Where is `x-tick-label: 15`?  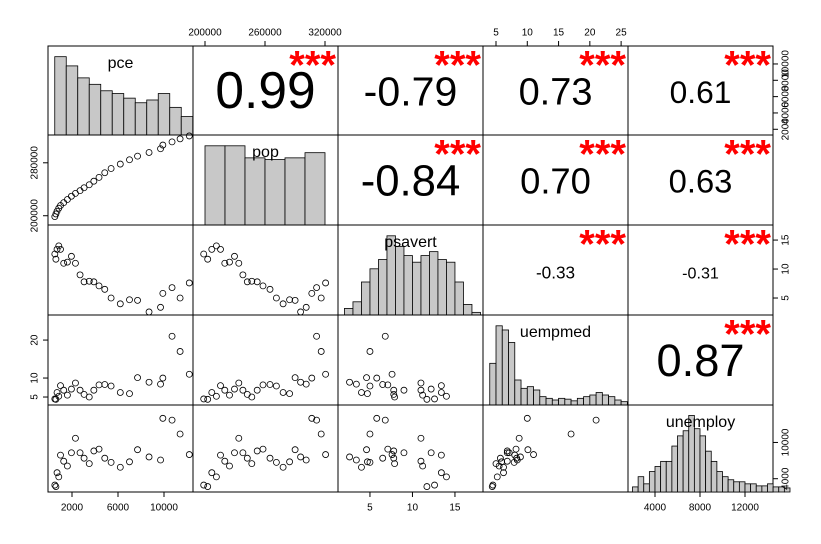 x-tick-label: 15 is located at coordinates (559, 33).